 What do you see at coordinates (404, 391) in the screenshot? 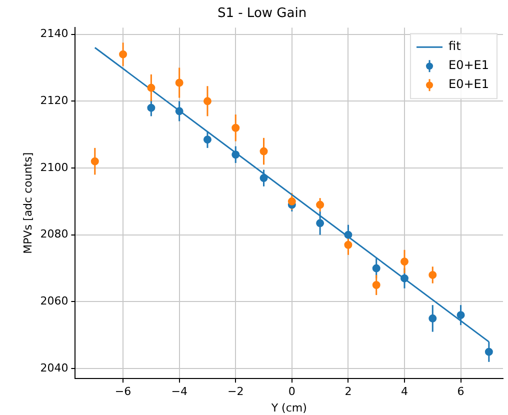
I see `x-tick-label: 4` at bounding box center [404, 391].